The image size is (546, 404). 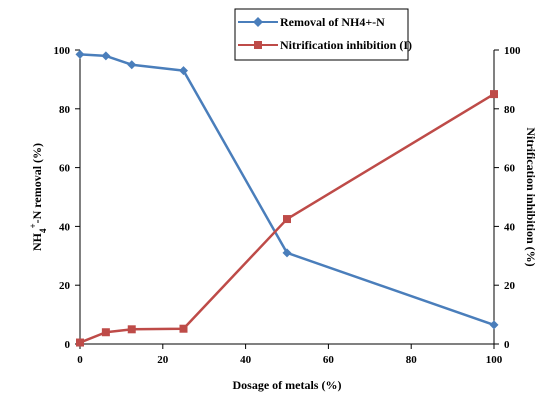 What do you see at coordinates (507, 345) in the screenshot?
I see `y-right-tick-label: 0` at bounding box center [507, 345].